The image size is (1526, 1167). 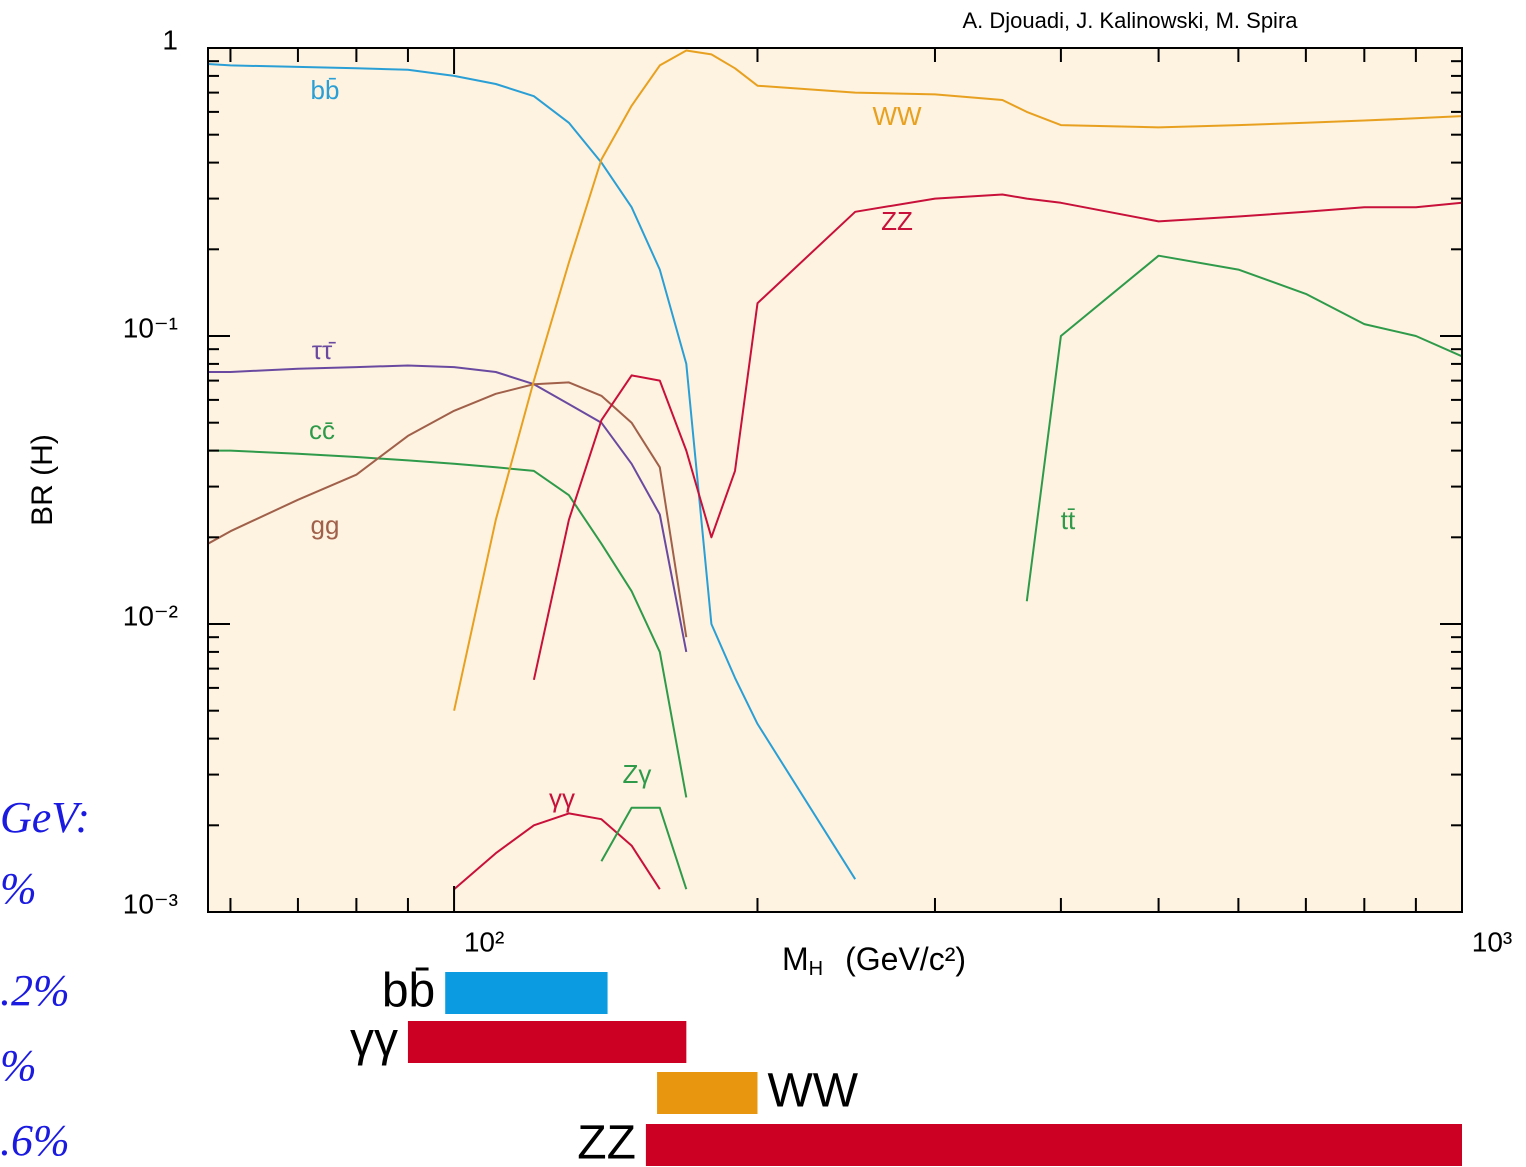 I want to click on x-axis-label: MH (GeV/c²), so click(x=874, y=960).